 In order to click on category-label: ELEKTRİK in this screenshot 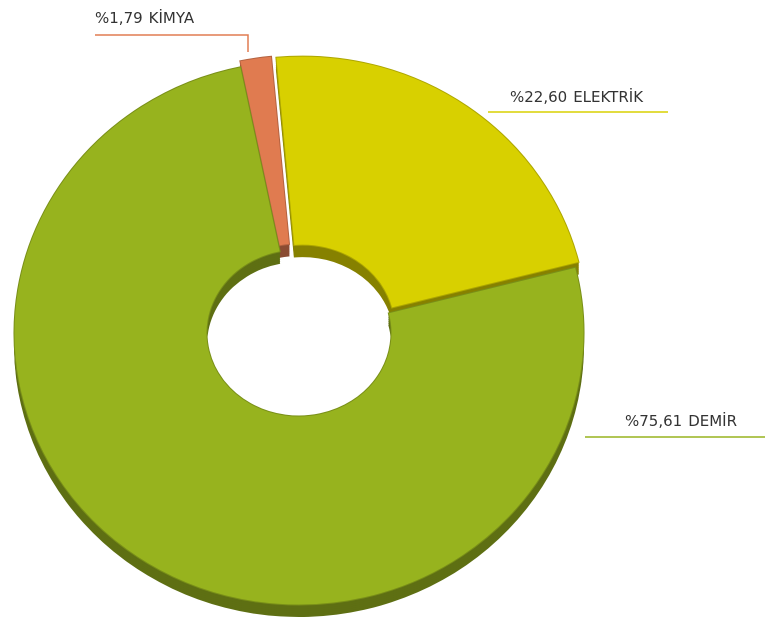, I will do `click(608, 96)`.